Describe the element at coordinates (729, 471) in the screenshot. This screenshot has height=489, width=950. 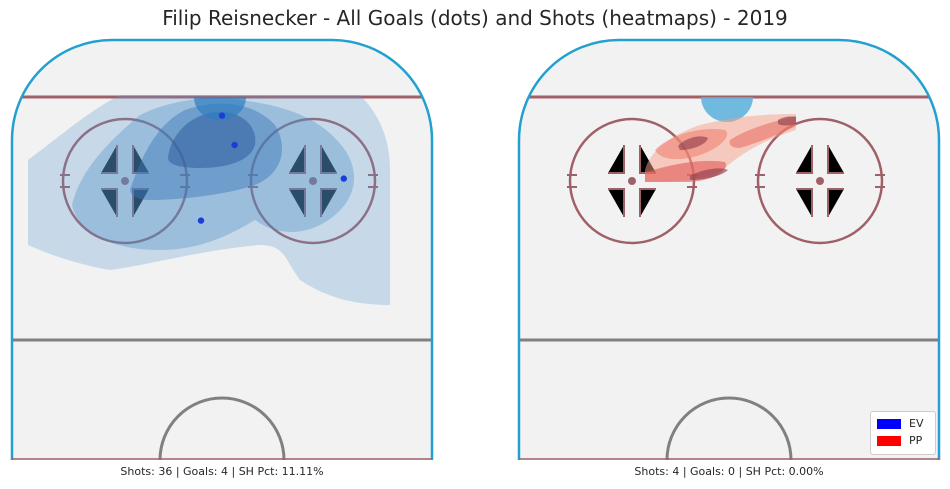
I see `pp-stats-label: Shots: 4 | Goals: 0 | SH Pct: 0.00%` at that location.